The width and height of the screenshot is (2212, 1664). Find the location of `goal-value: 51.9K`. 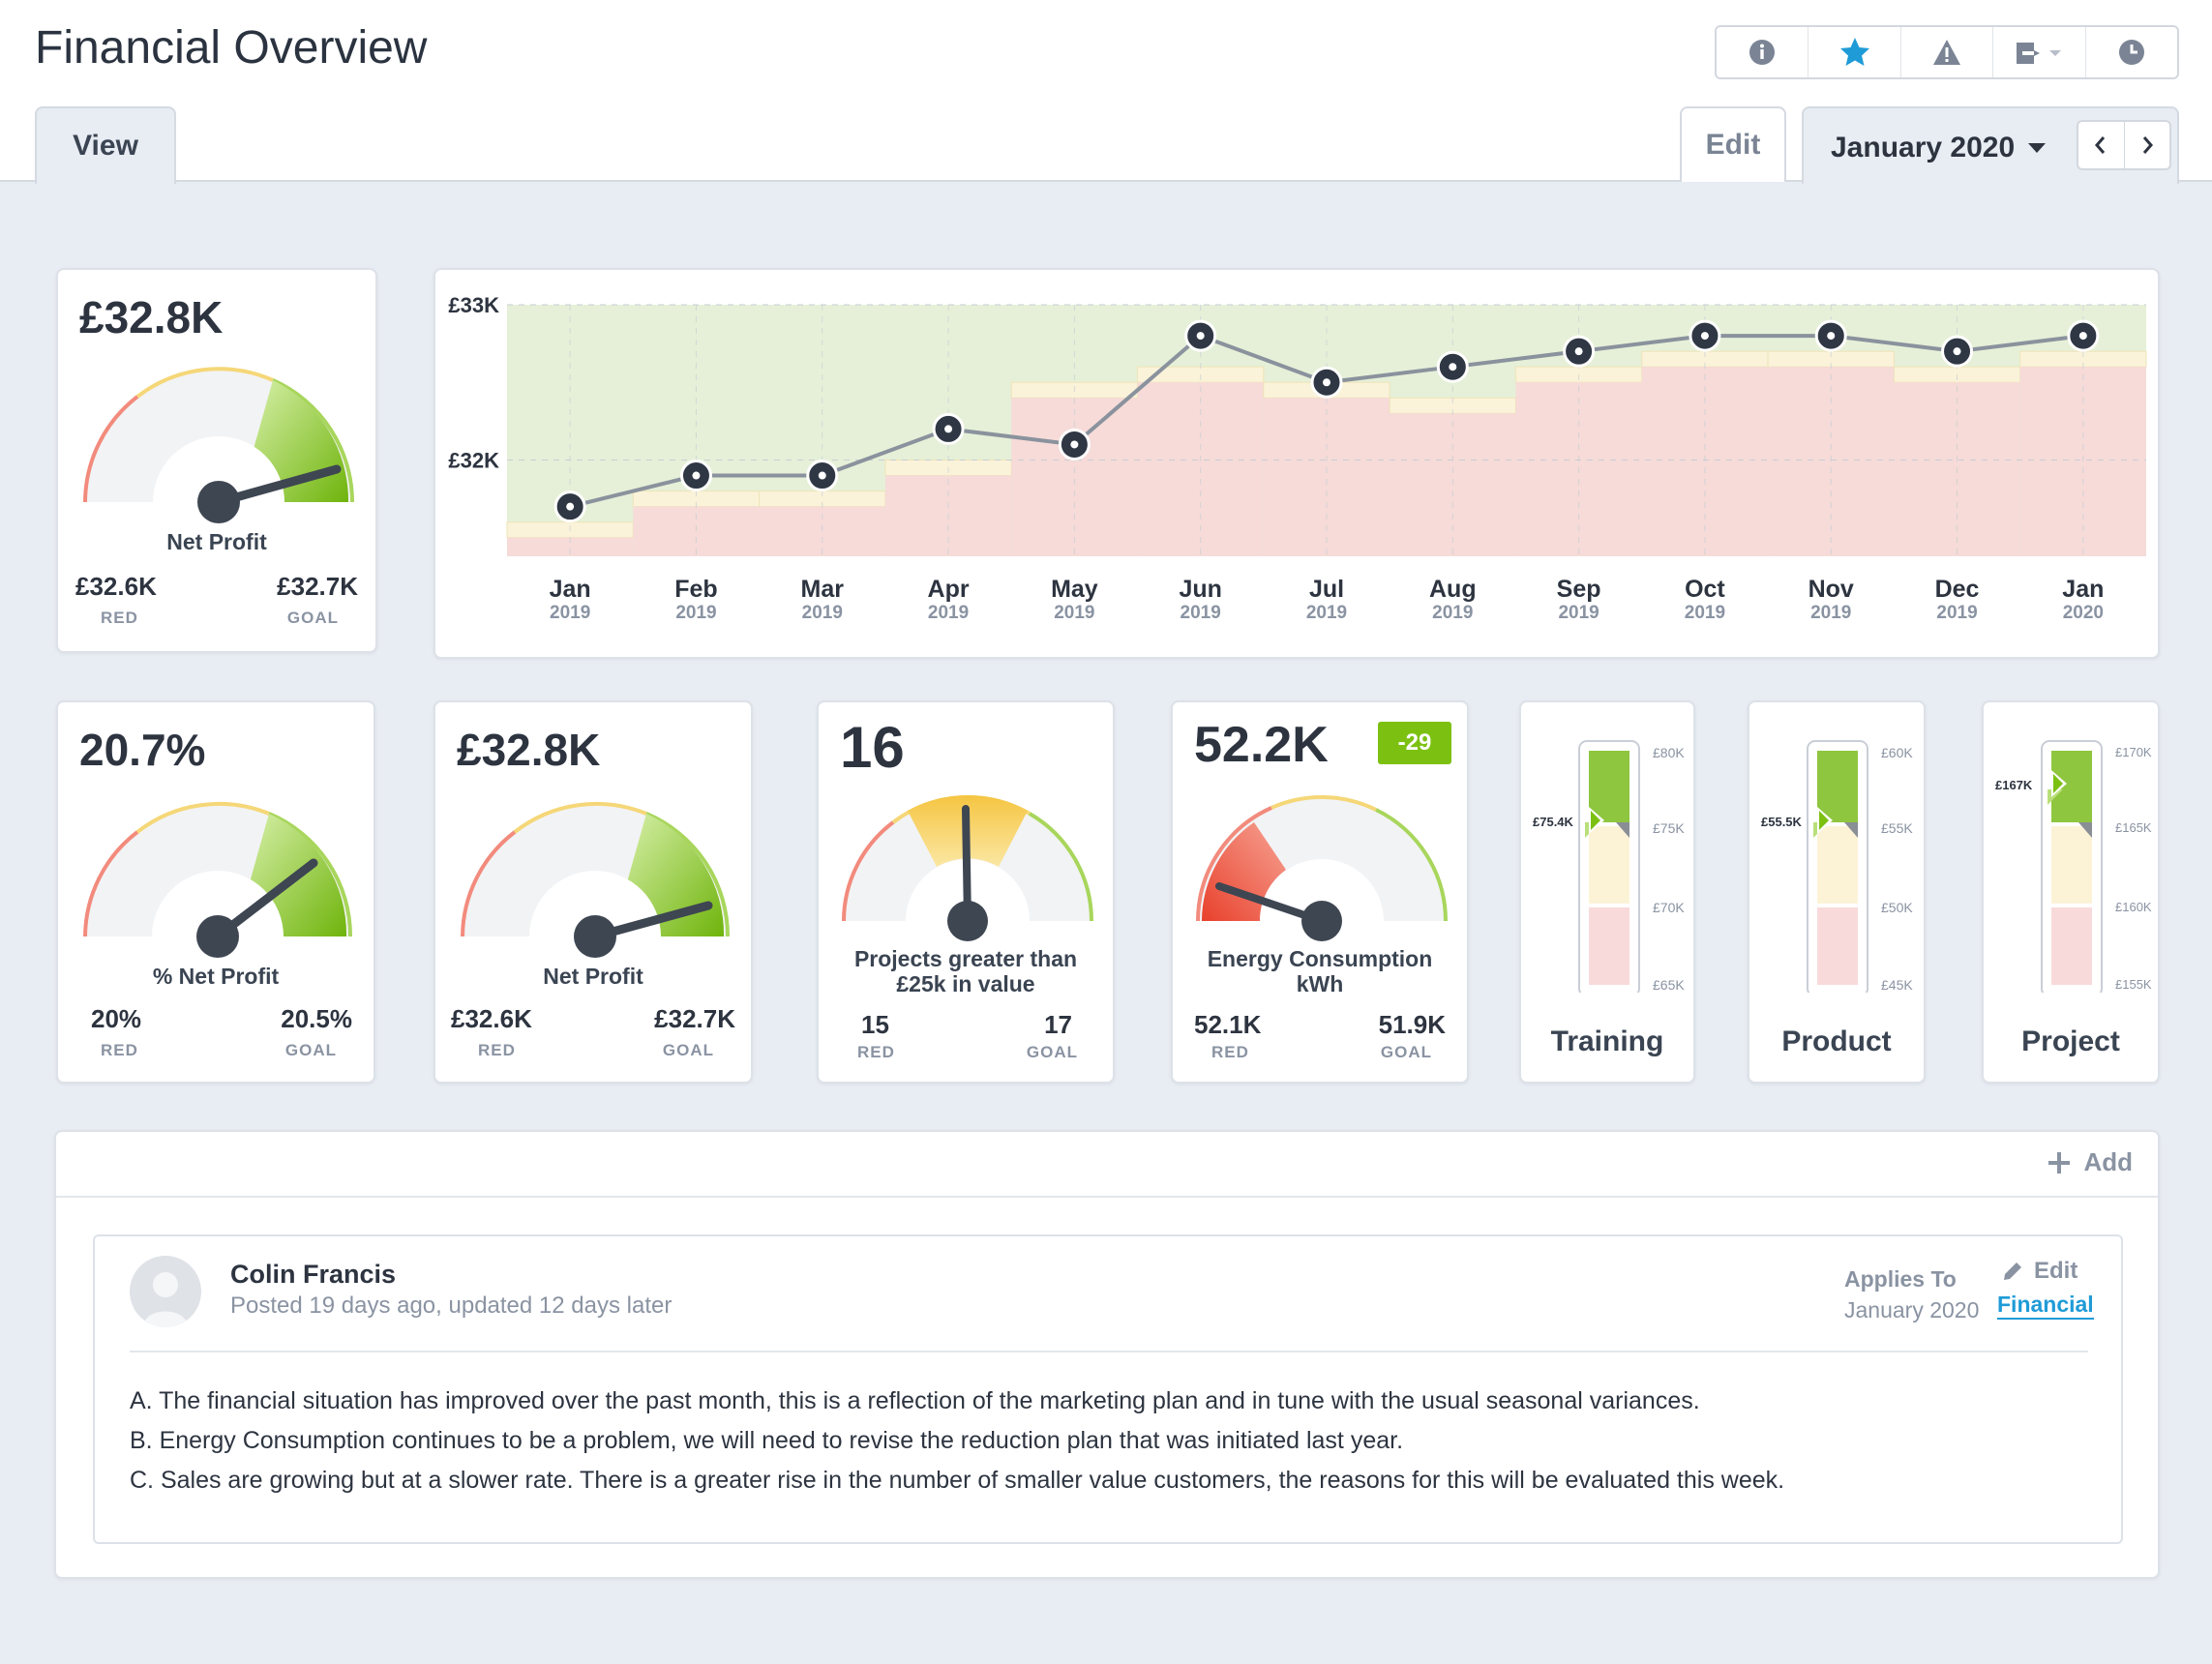

goal-value: 51.9K is located at coordinates (1412, 1024).